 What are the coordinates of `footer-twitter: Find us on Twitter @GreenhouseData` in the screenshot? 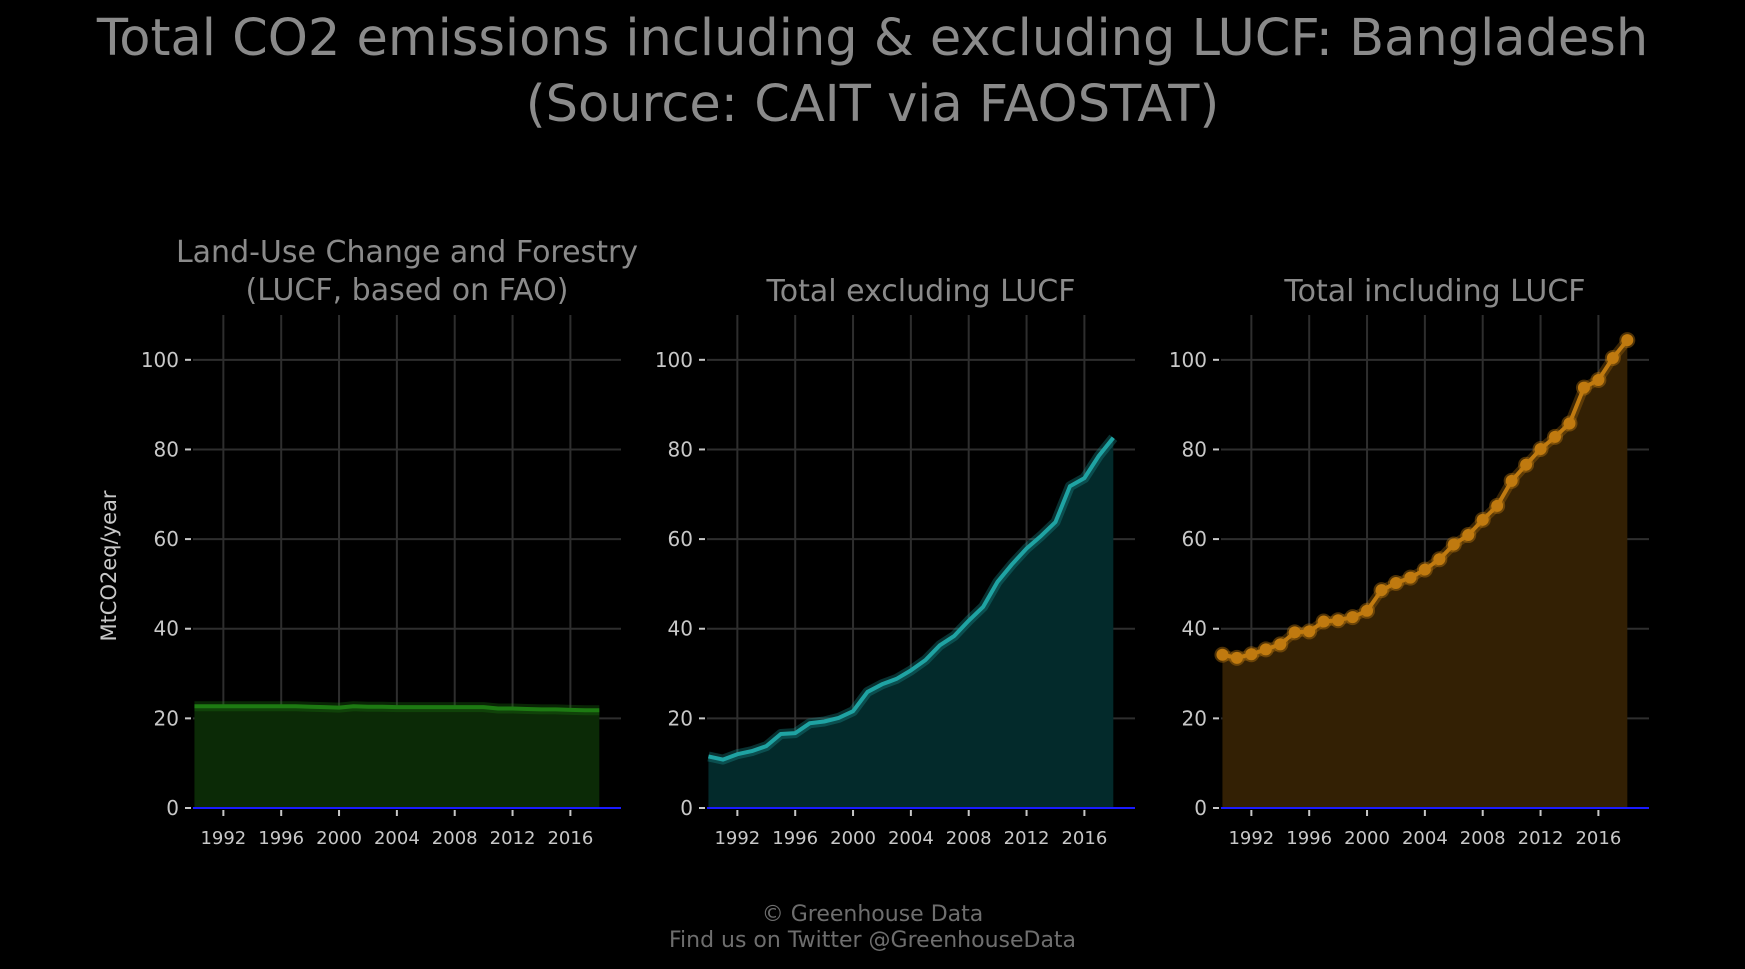 It's located at (872, 940).